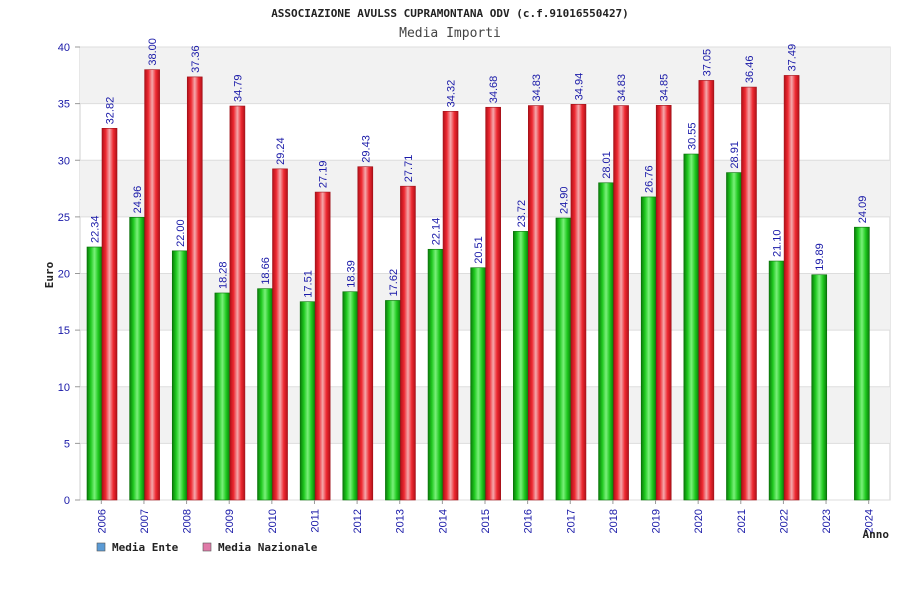  I want to click on bar-value-label: 29.24, so click(281, 151).